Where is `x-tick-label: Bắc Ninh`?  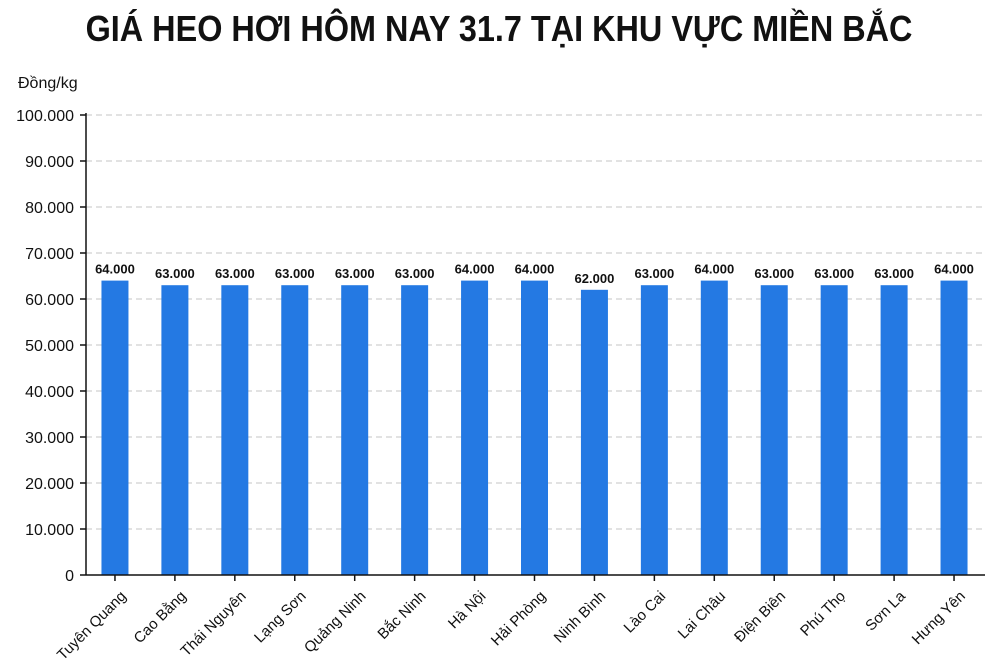
x-tick-label: Bắc Ninh is located at coordinates (401, 615).